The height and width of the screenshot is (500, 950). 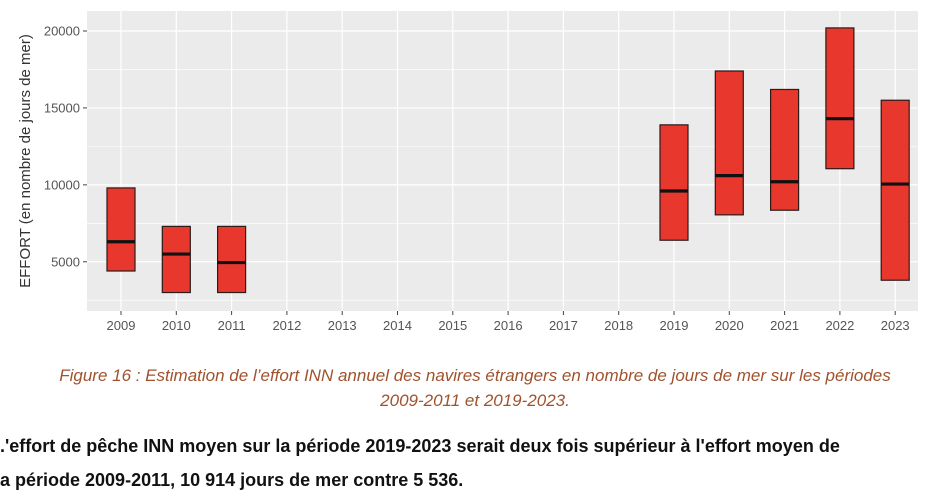 What do you see at coordinates (286, 325) in the screenshot?
I see `x-tick-label: 2012` at bounding box center [286, 325].